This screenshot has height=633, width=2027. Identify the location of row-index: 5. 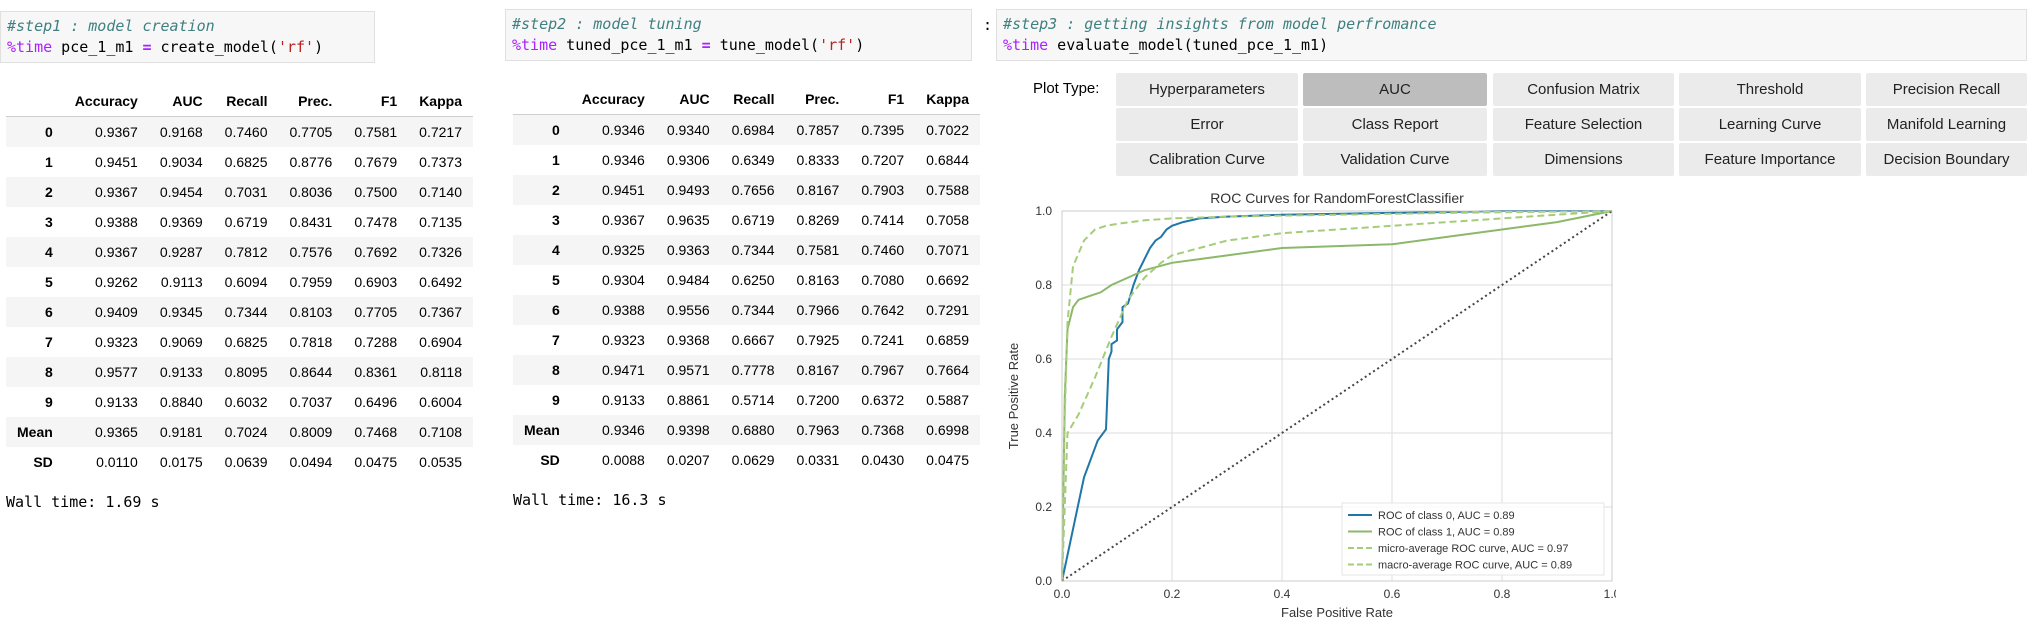
(556, 280).